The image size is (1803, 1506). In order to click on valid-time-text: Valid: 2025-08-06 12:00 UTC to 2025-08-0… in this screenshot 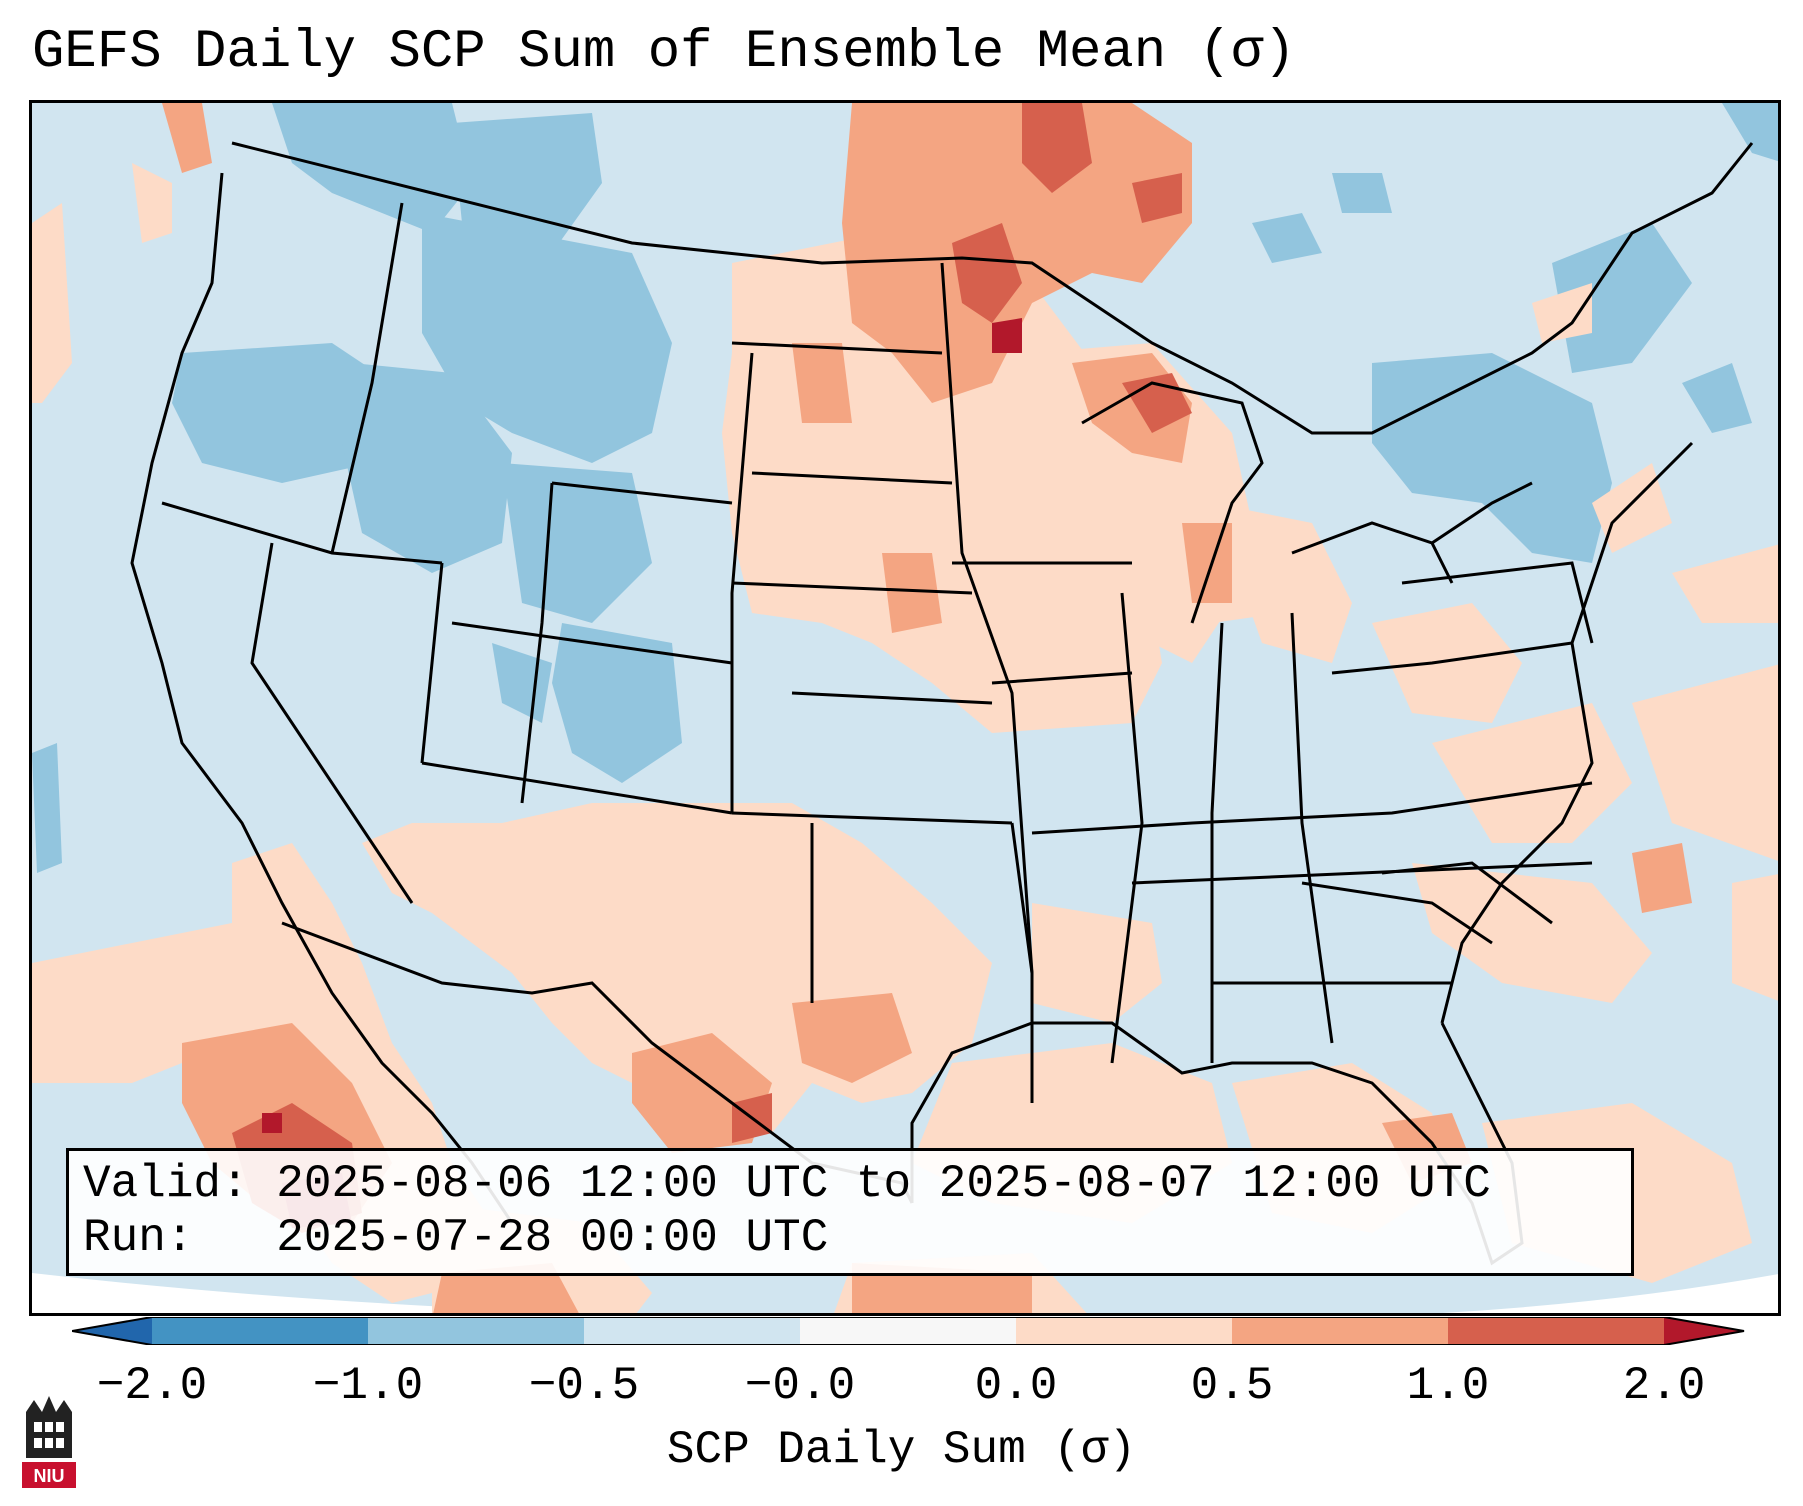, I will do `click(787, 1184)`.